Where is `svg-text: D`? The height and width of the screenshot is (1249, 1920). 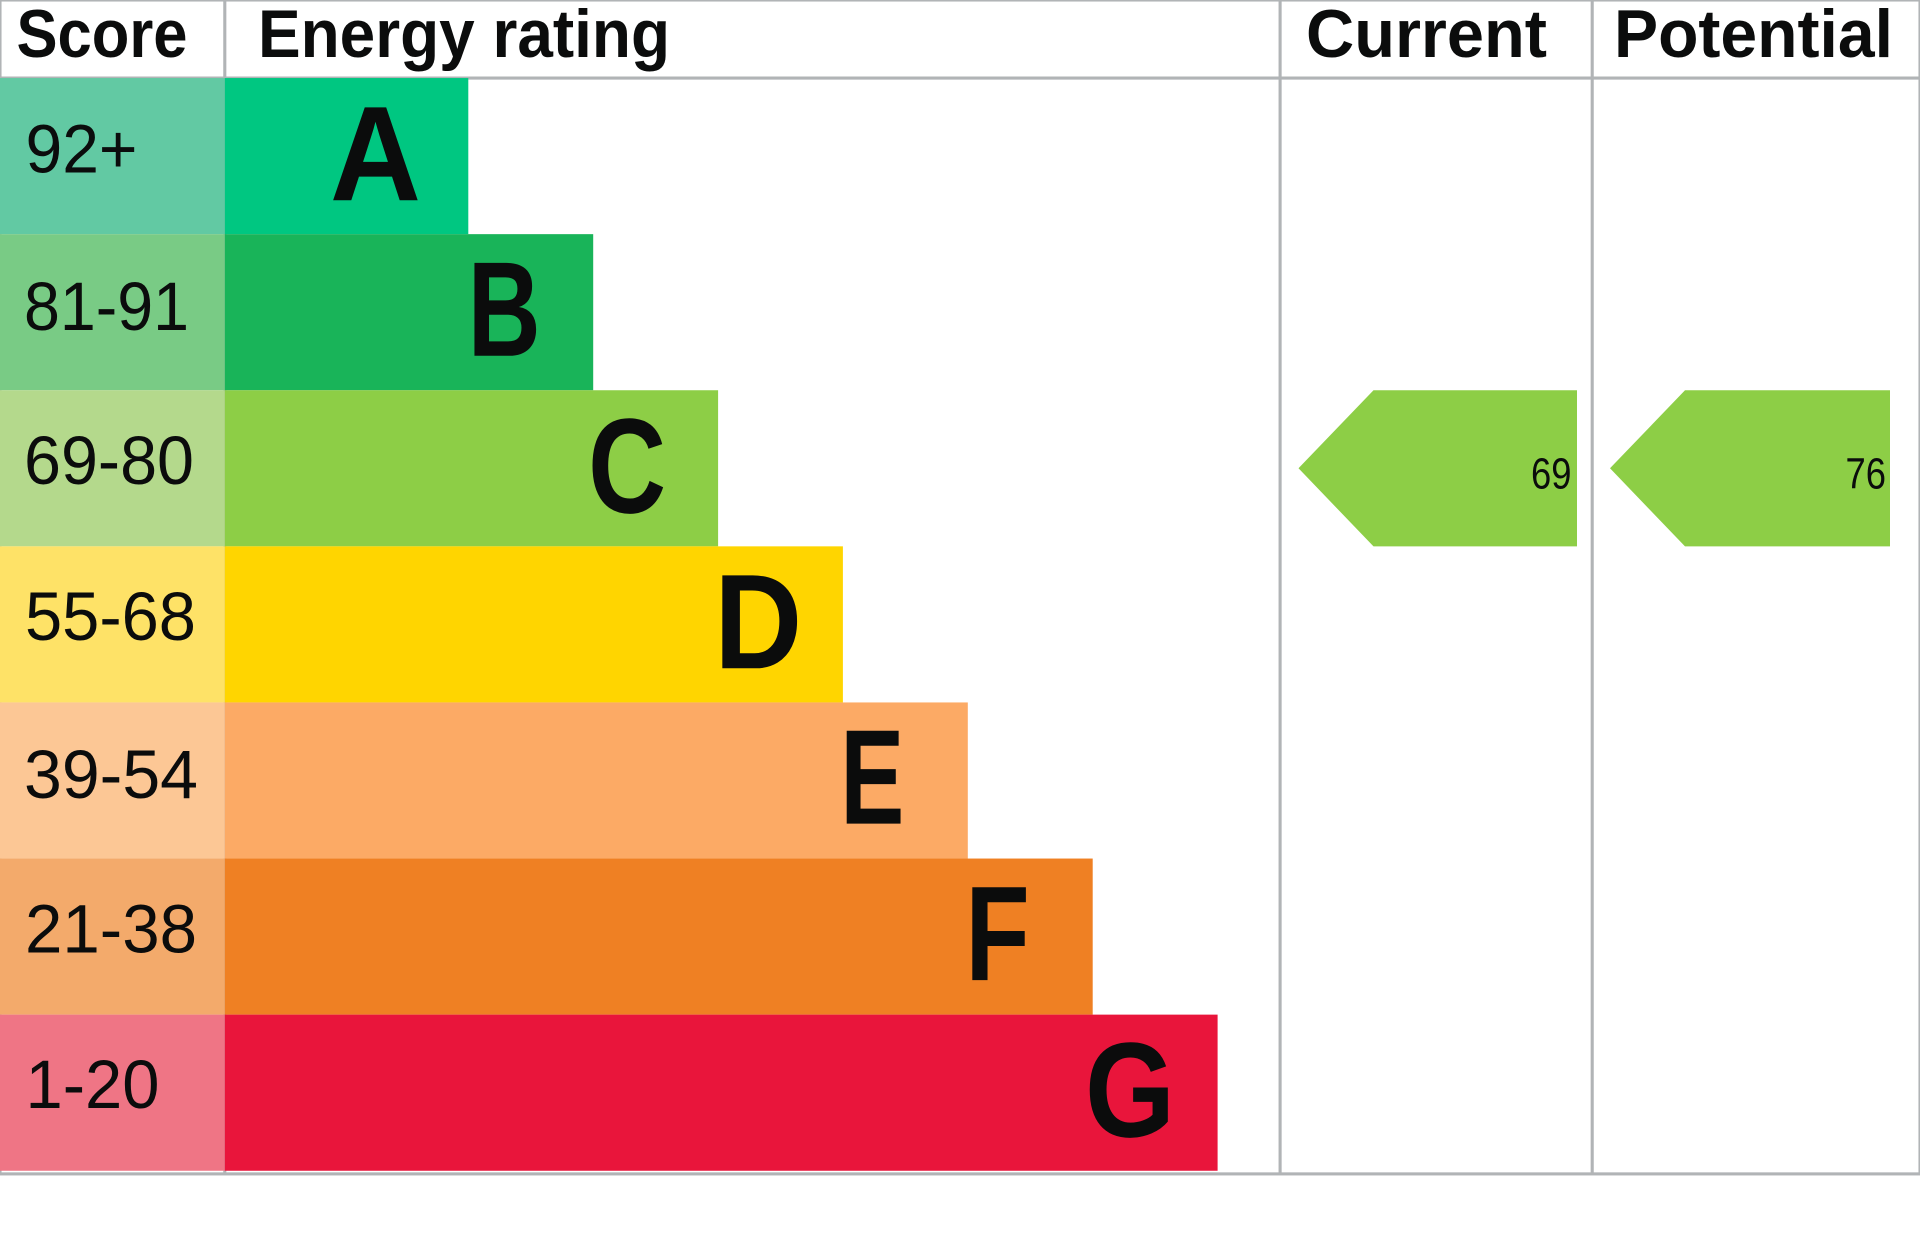 svg-text: D is located at coordinates (758, 621).